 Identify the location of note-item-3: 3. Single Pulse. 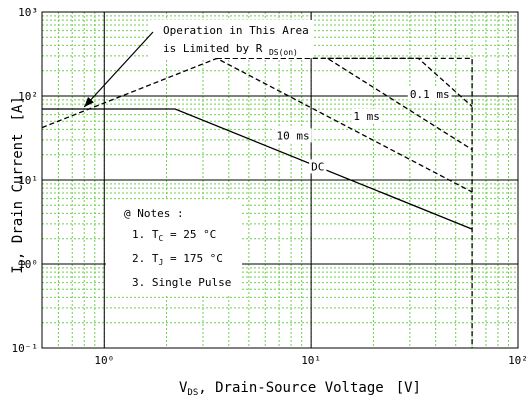
(181, 282).